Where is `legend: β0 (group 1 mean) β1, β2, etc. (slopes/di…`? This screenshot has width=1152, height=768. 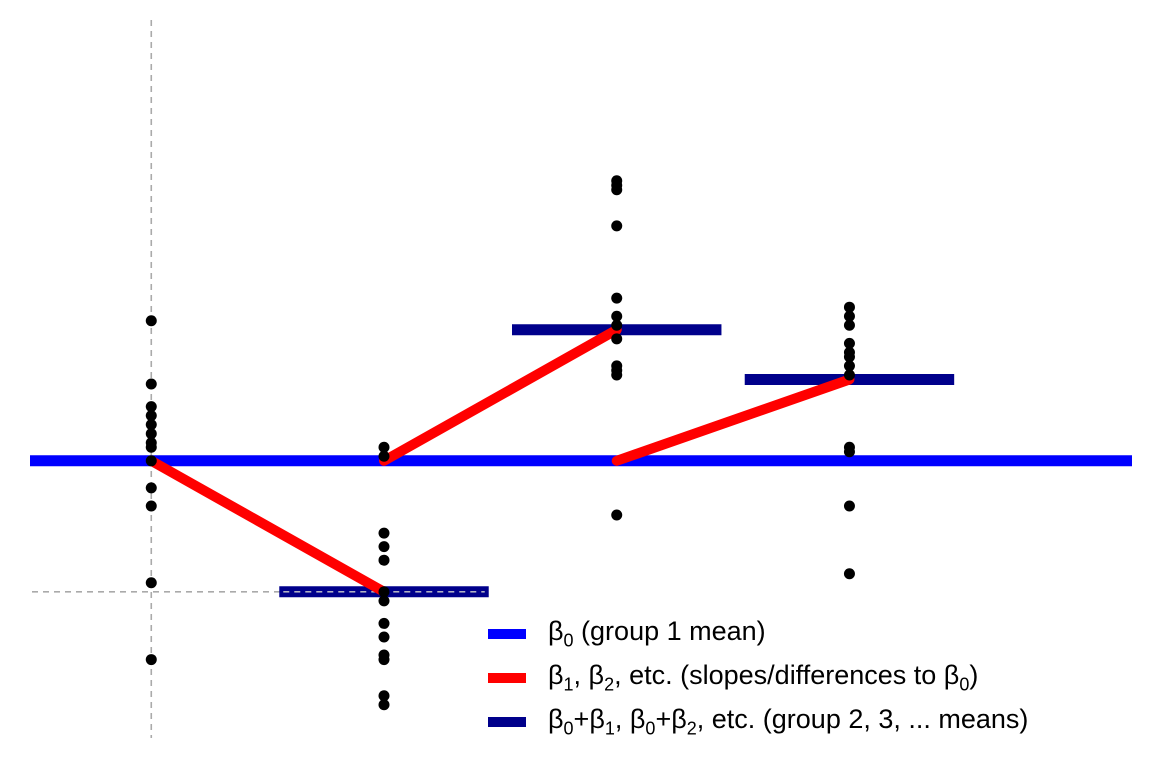
legend: β0 (group 1 mean) β1, β2, etc. (slopes/di… is located at coordinates (758, 678).